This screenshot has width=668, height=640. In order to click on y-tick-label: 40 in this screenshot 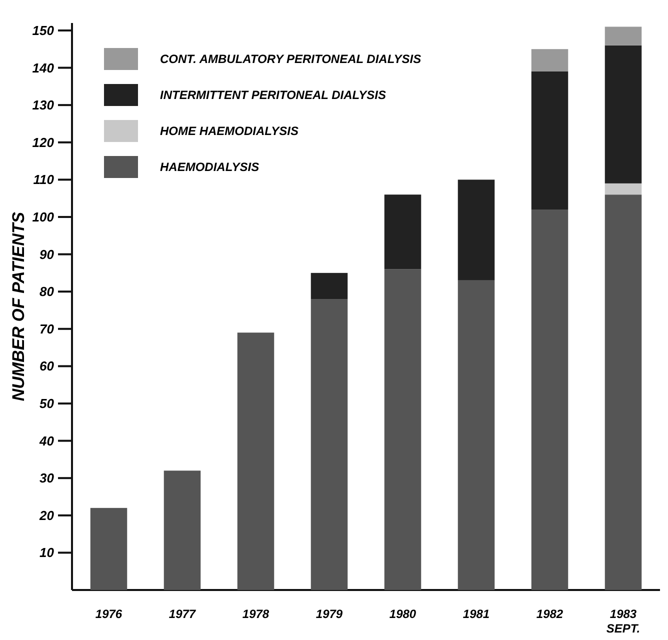, I will do `click(46, 440)`.